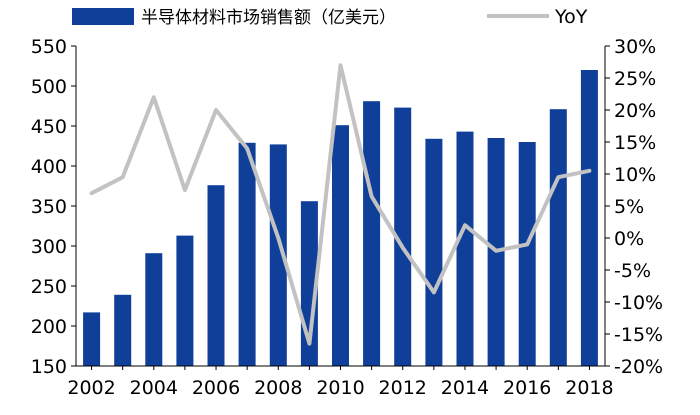  Describe the element at coordinates (434, 252) in the screenshot. I see `bar-2013` at that location.